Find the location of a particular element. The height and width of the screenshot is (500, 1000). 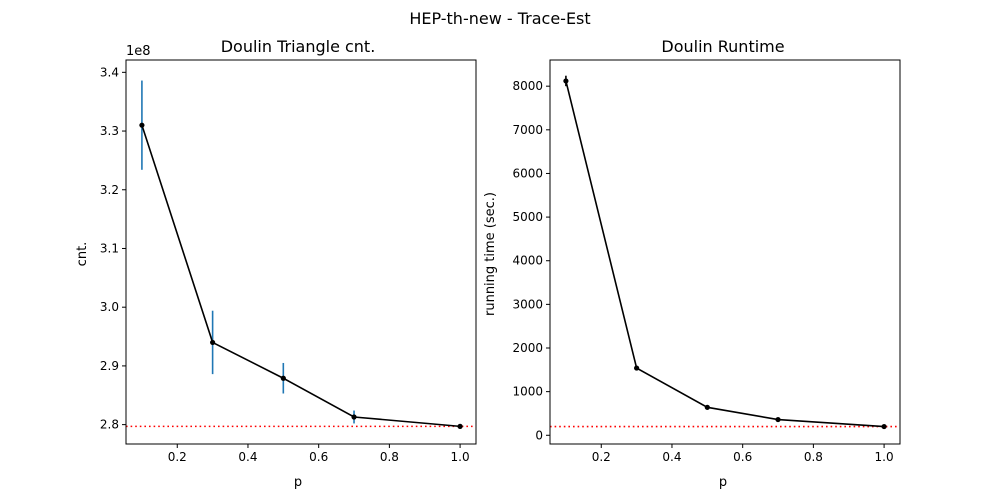

runtime-y-tick-label: 5000 is located at coordinates (527, 217).